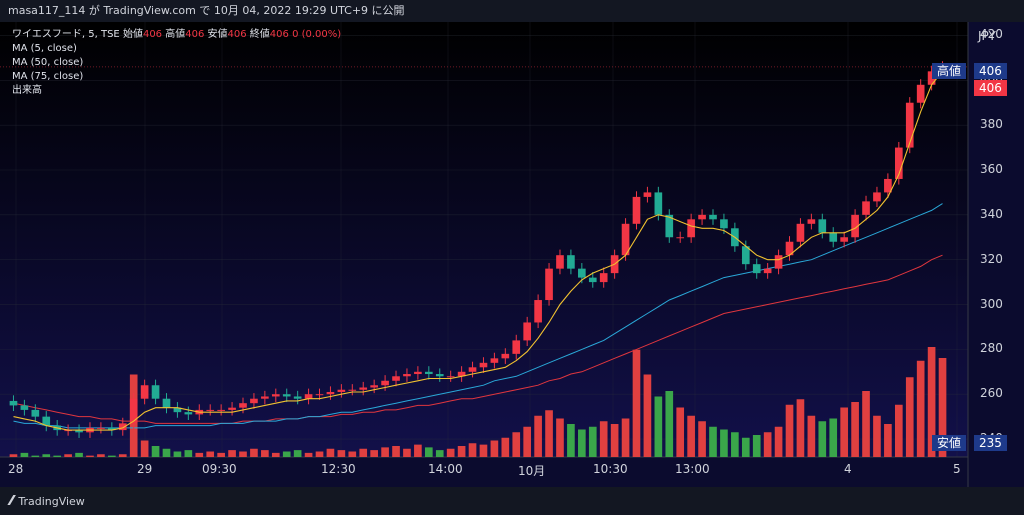 This screenshot has width=1024, height=515. I want to click on x-tick-label: 4, so click(848, 469).